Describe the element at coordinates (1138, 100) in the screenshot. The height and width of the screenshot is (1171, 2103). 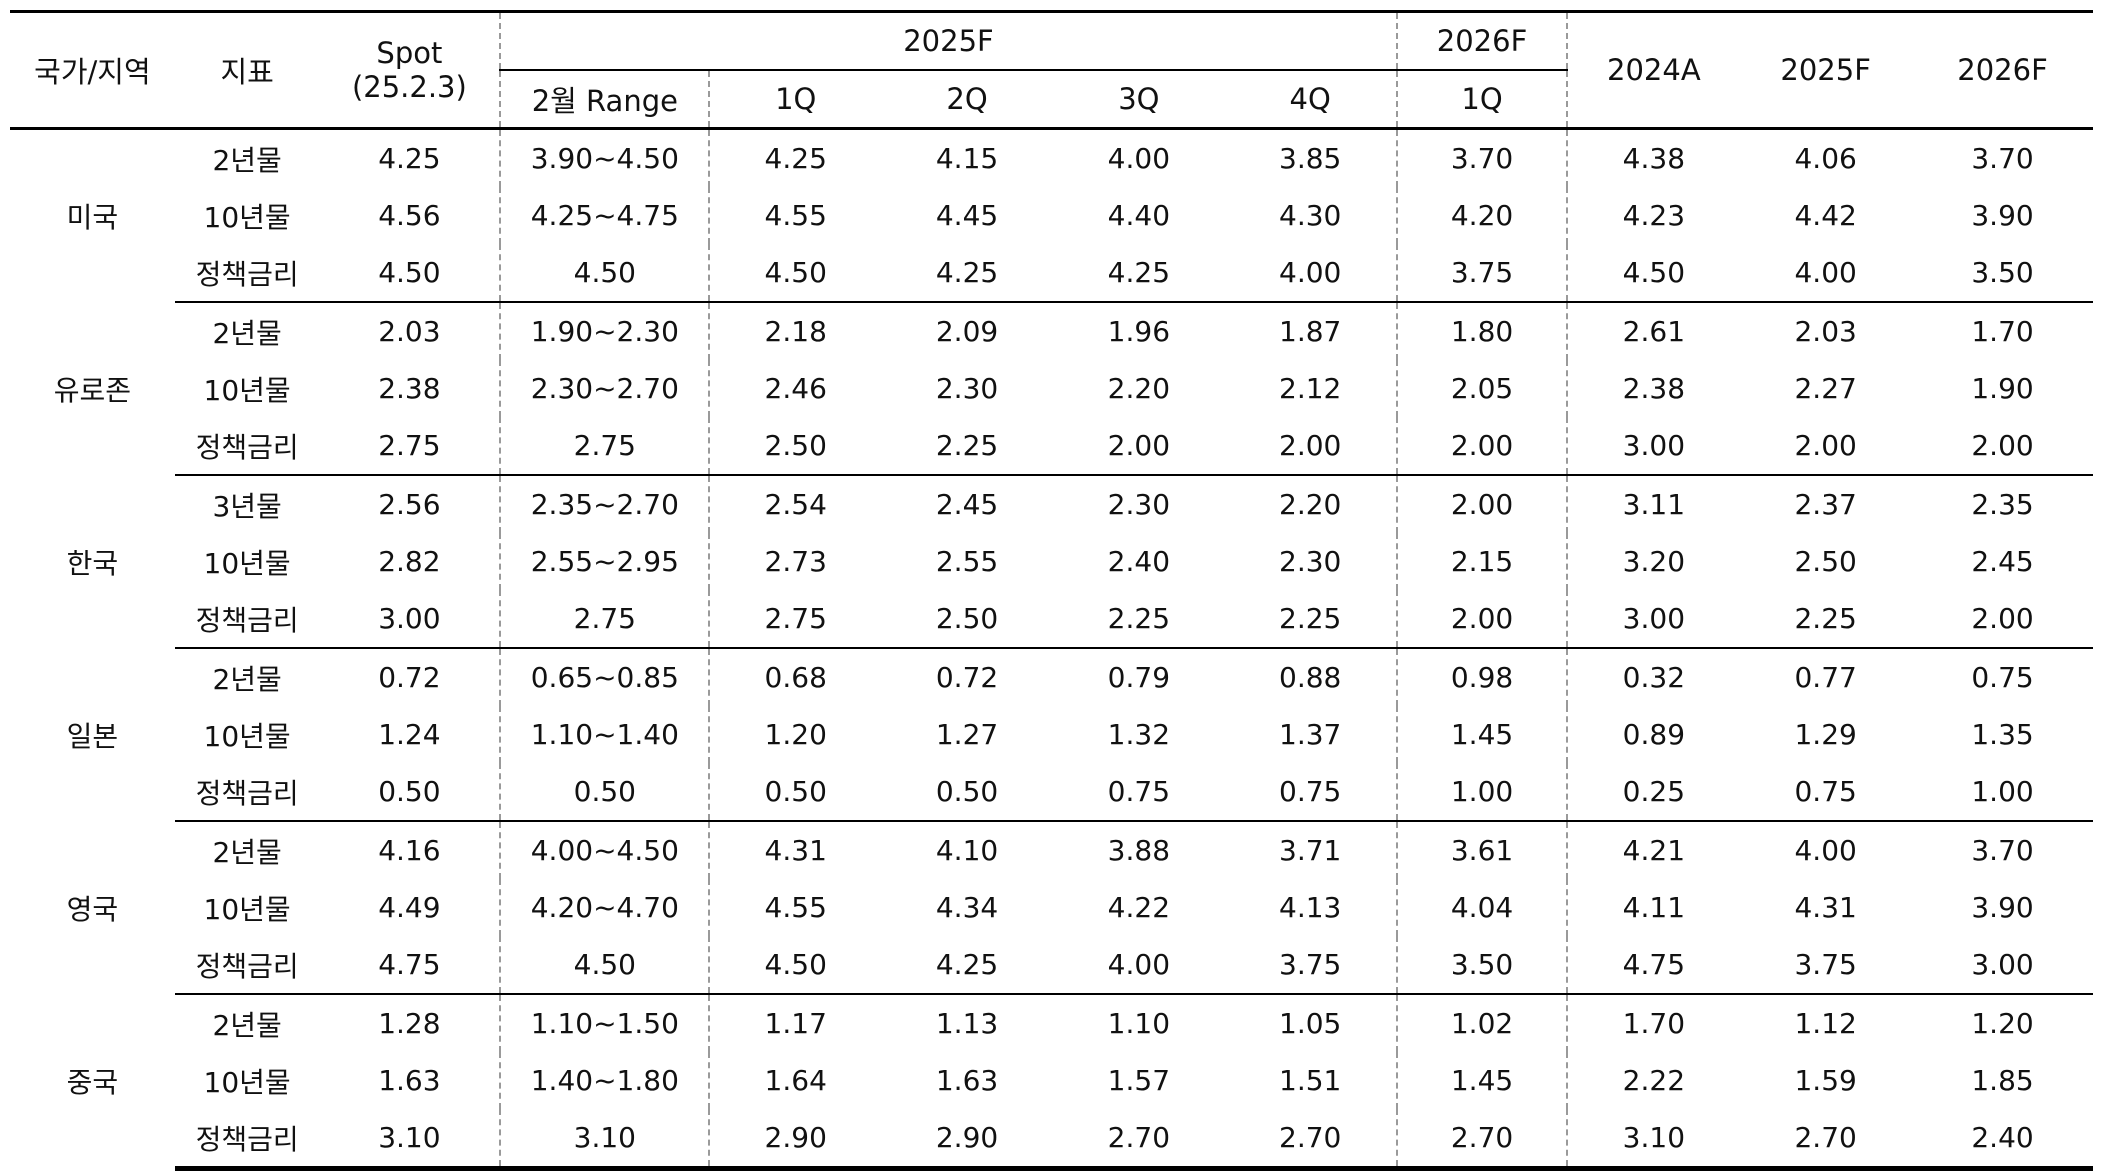
I see `header-q3: 3Q` at that location.